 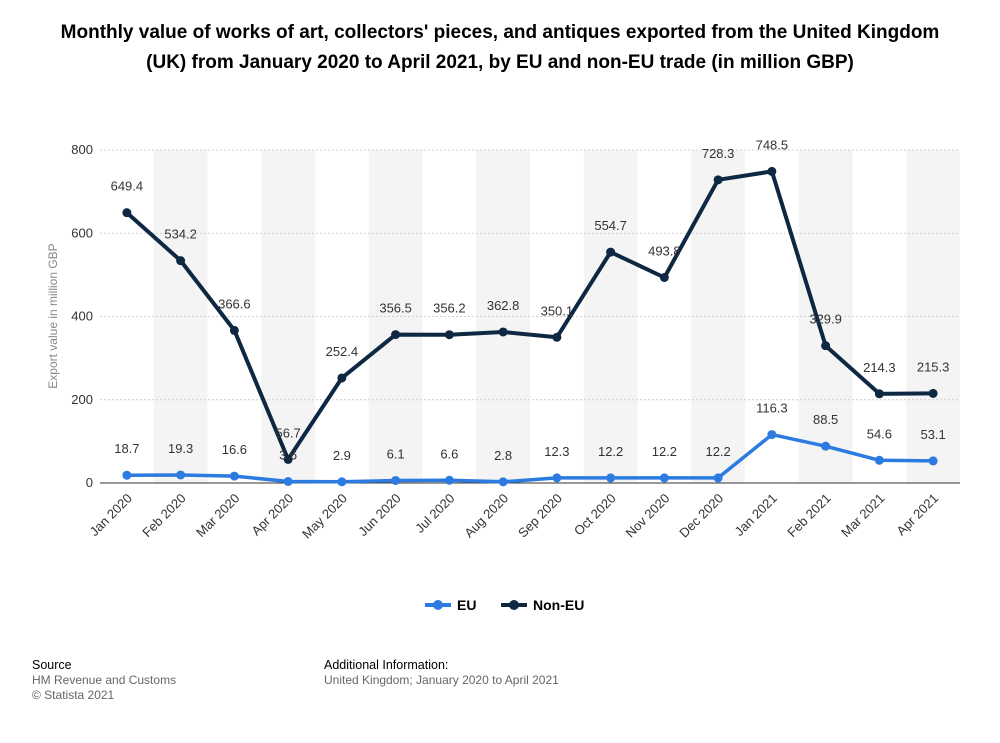 What do you see at coordinates (180, 448) in the screenshot?
I see `data-label-eu: 19.3` at bounding box center [180, 448].